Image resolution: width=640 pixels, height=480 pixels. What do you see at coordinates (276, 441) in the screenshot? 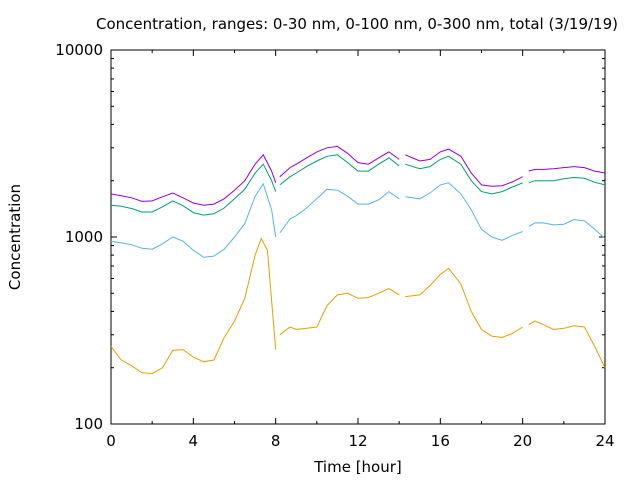
I see `x-tick-label: 8` at bounding box center [276, 441].